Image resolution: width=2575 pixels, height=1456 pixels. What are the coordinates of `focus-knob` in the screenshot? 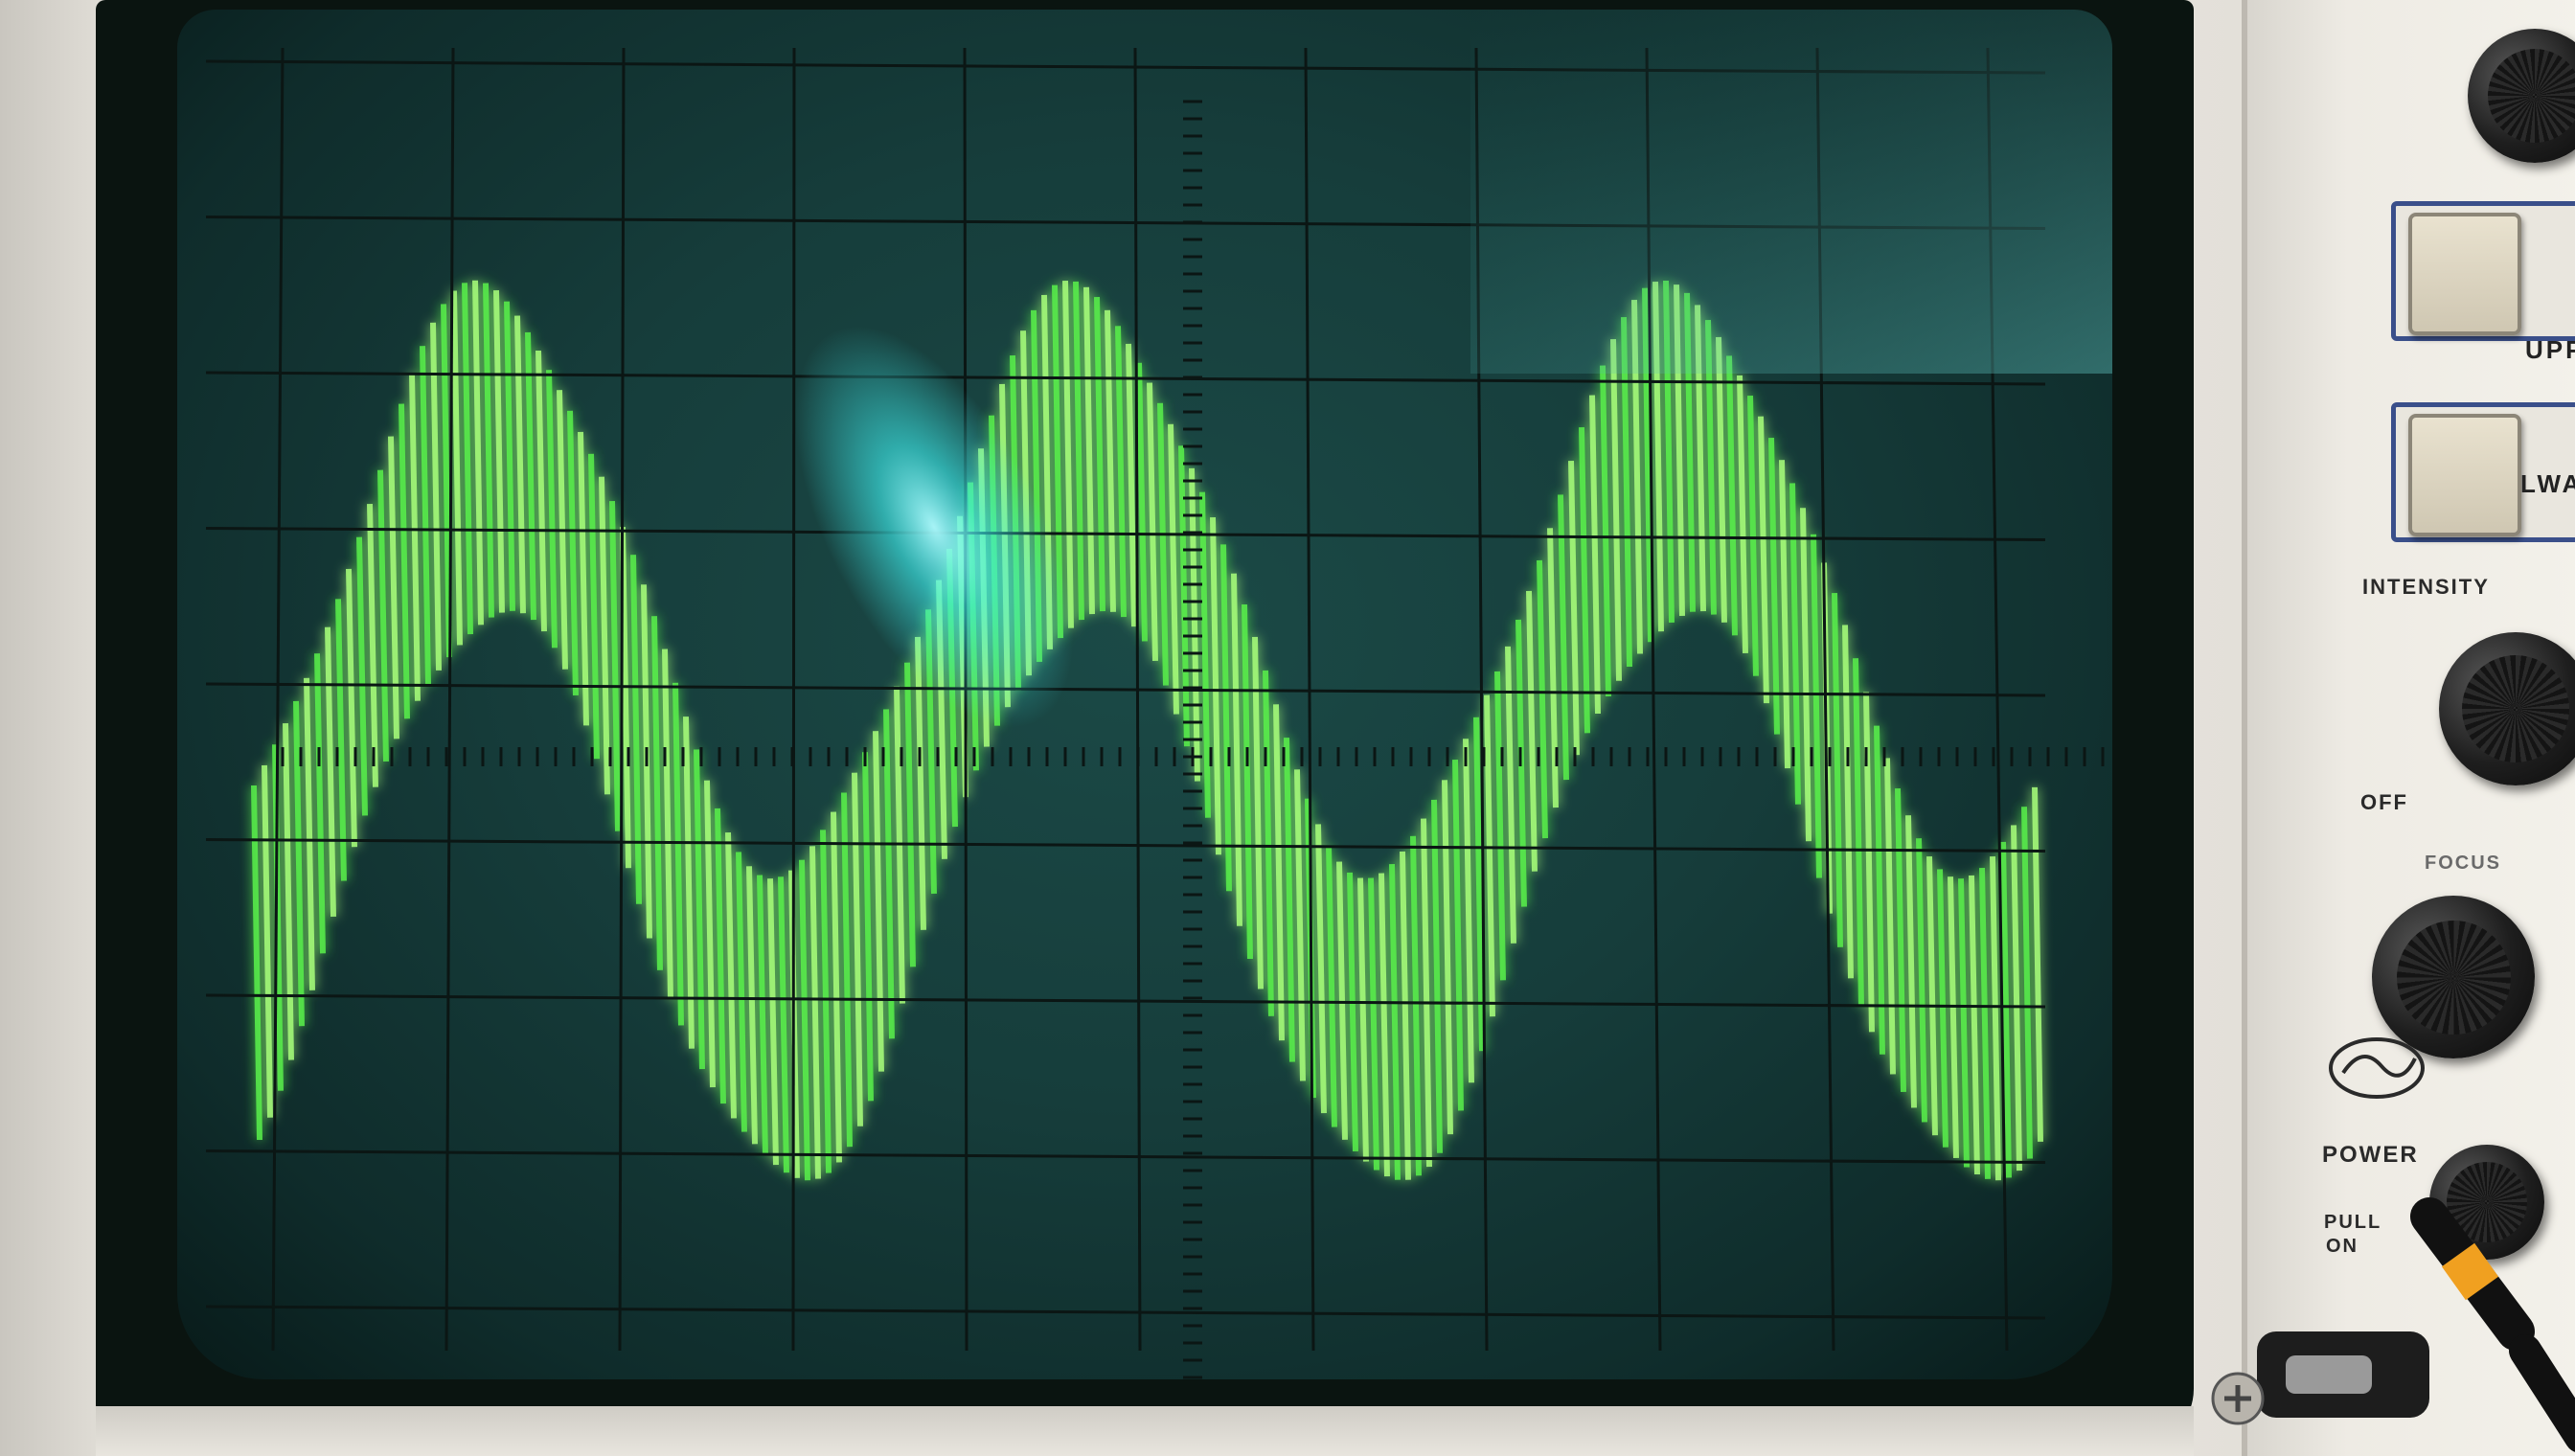 It's located at (2453, 977).